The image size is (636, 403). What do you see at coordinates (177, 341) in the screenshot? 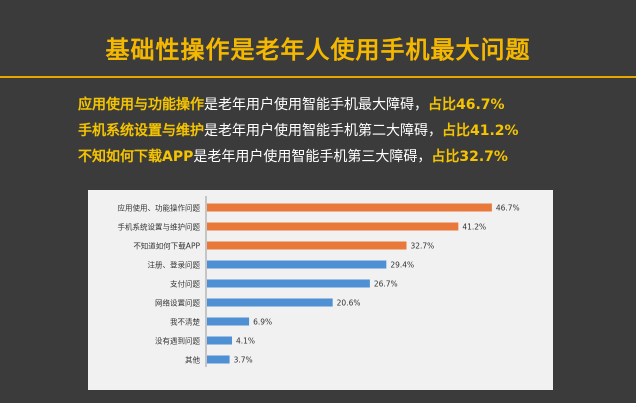
I see `category-label: 没有遇到问题` at bounding box center [177, 341].